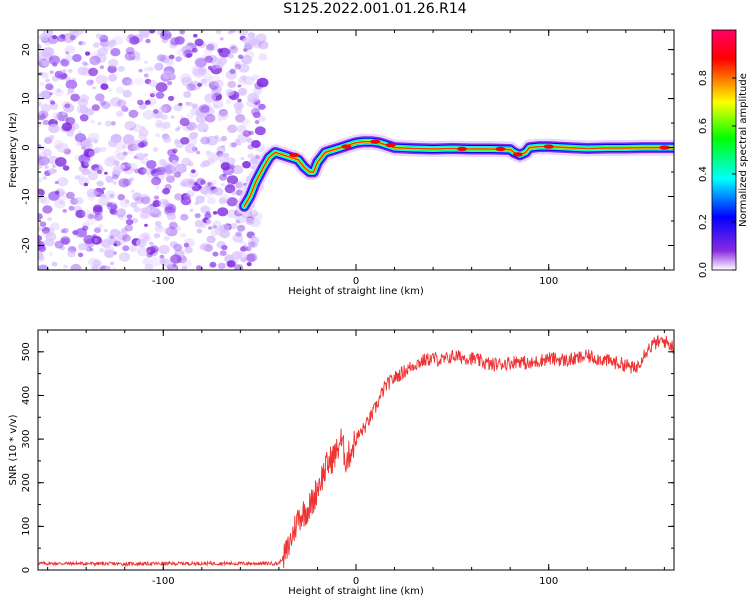 The height and width of the screenshot is (600, 750). Describe the element at coordinates (356, 281) in the screenshot. I see `heatmap-x-tick-label: 0` at that location.